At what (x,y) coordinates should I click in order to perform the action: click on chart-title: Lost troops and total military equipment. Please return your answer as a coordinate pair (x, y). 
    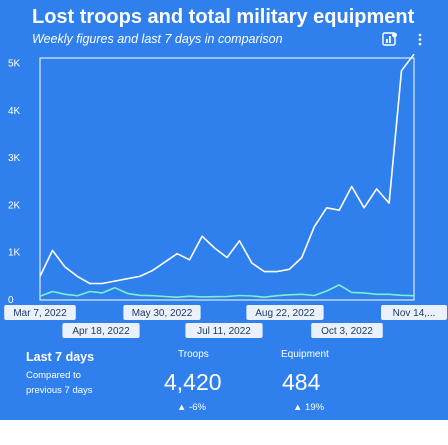
    Looking at the image, I should click on (223, 17).